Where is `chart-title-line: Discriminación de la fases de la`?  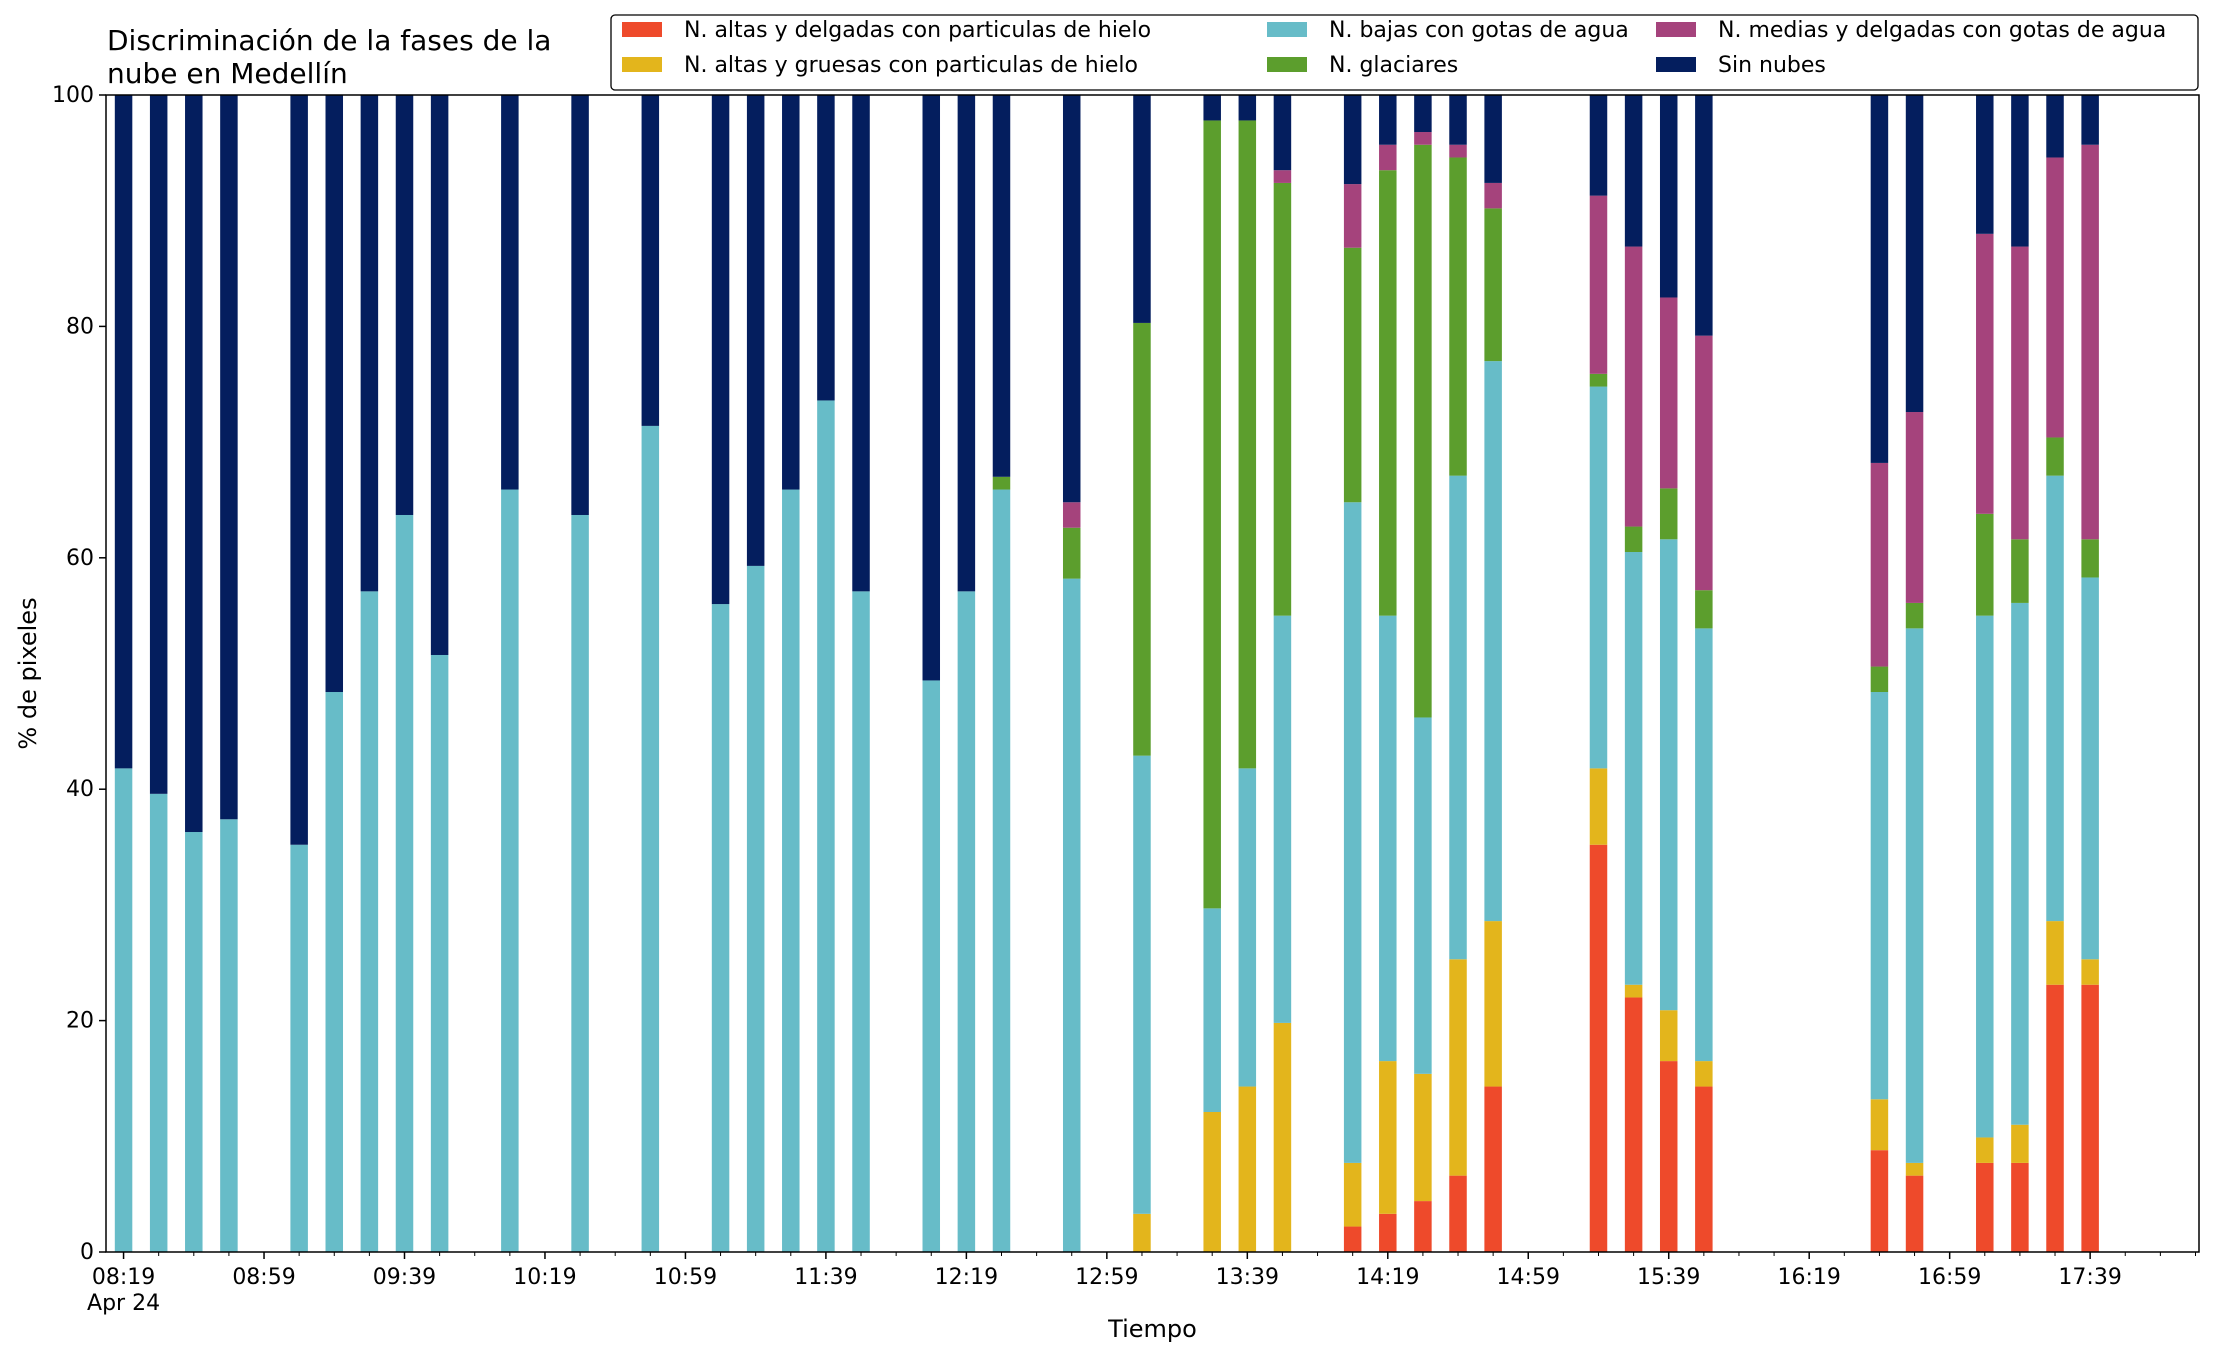 chart-title-line: Discriminación de la fases de la is located at coordinates (329, 40).